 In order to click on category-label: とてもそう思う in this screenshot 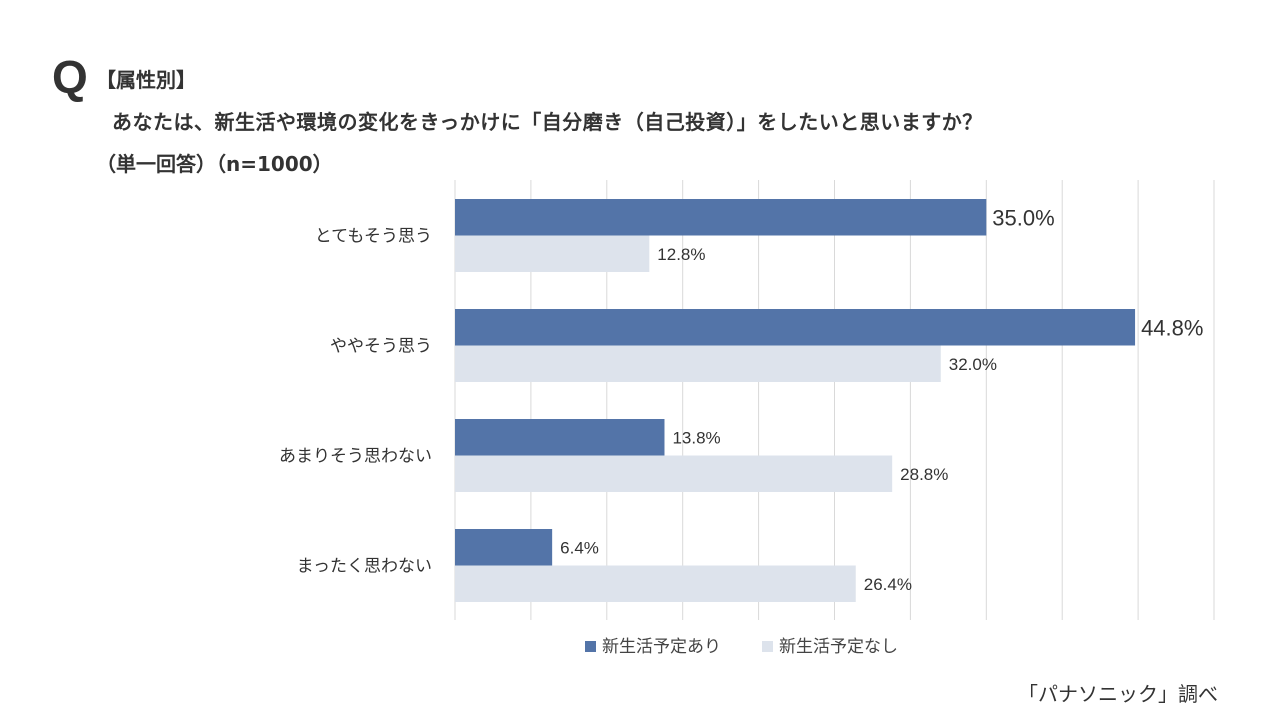, I will do `click(373, 237)`.